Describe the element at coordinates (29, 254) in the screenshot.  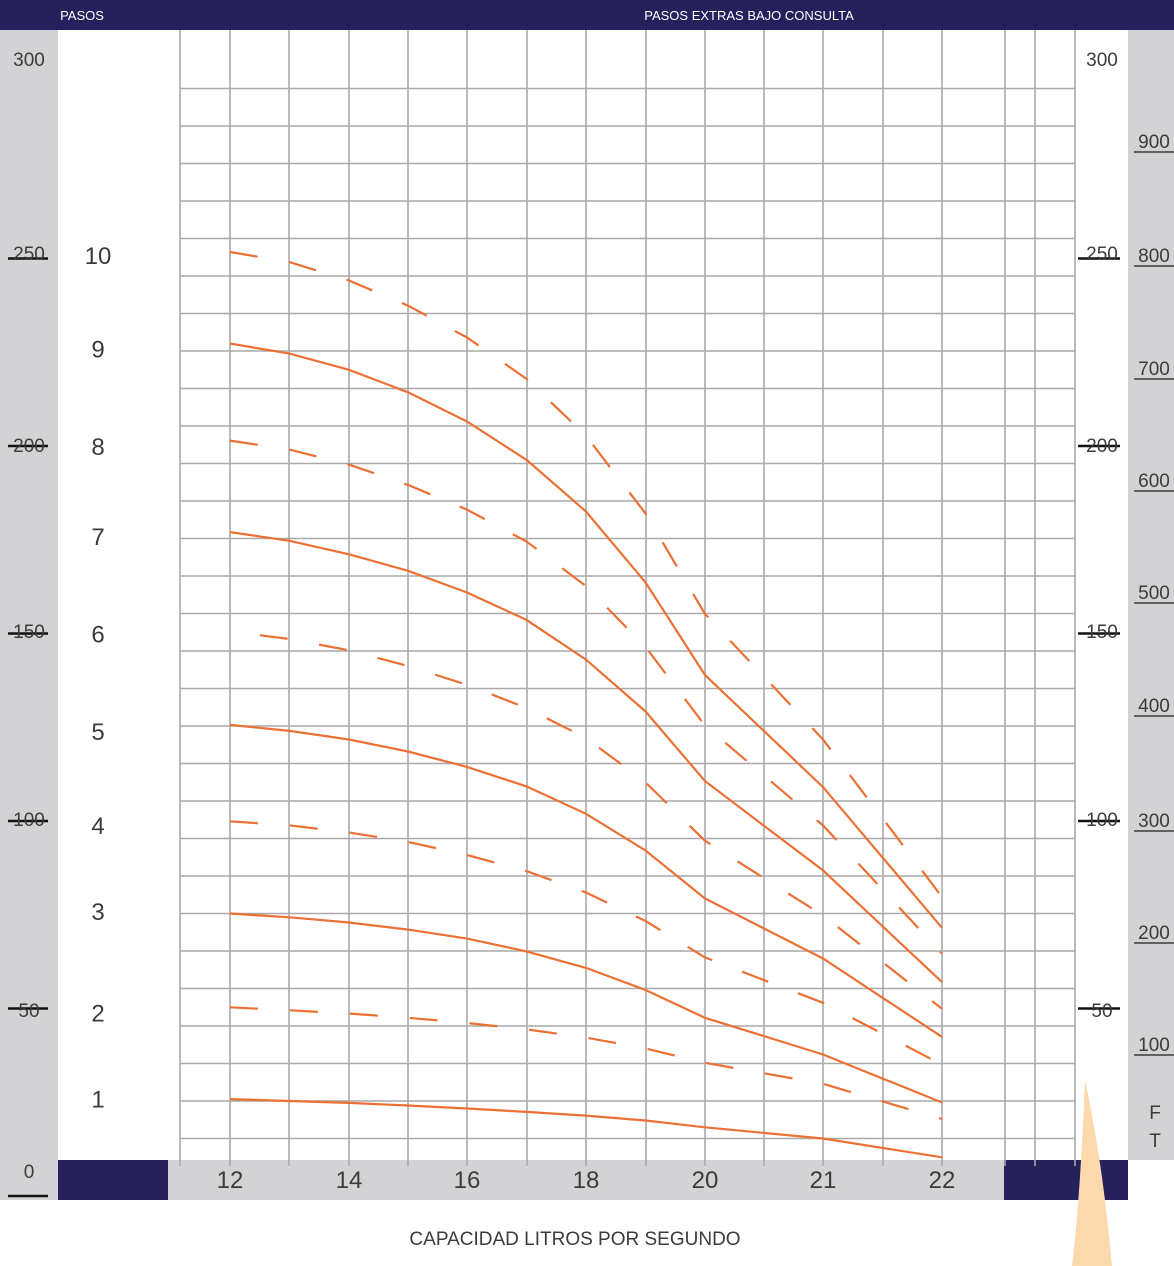
I see `left-axis-label-250: 250` at that location.